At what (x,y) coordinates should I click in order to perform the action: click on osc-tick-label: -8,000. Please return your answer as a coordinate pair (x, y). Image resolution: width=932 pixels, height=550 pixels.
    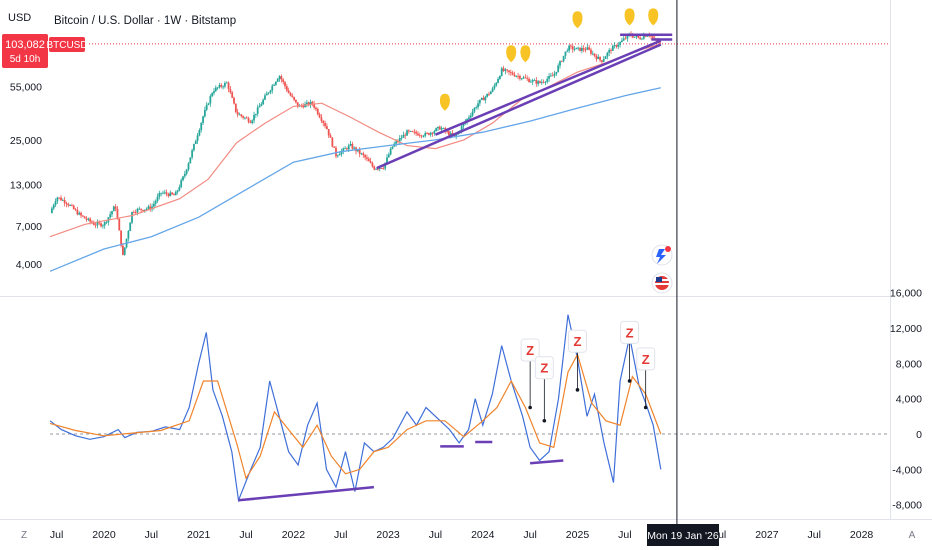
    Looking at the image, I should click on (907, 506).